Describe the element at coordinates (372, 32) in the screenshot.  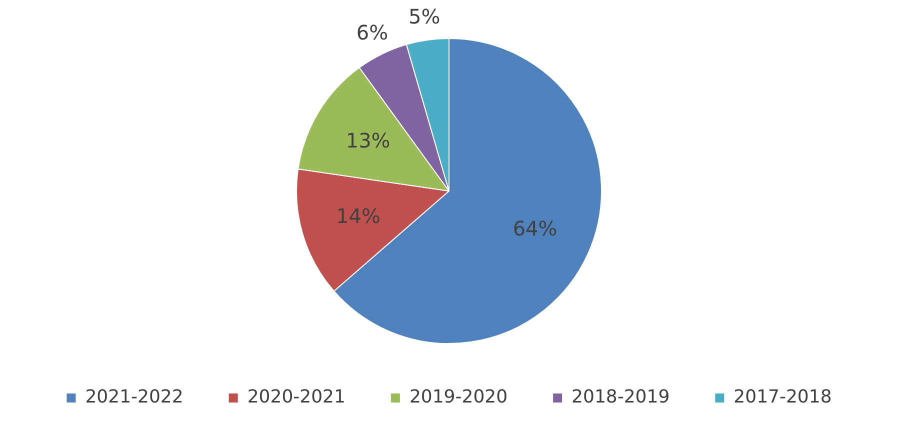
I see `data-label: 6%` at that location.